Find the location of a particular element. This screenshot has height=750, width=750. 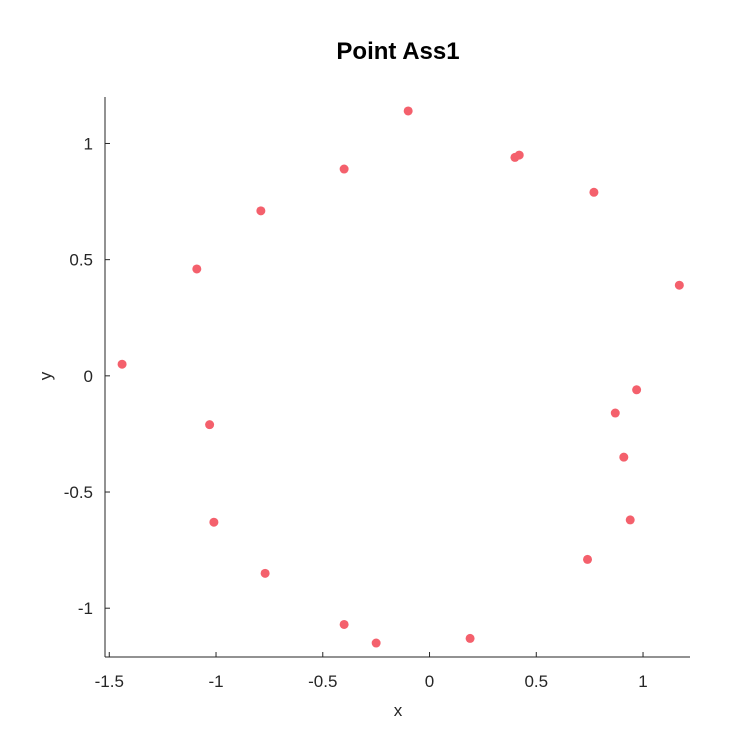

x-tick-label: 1 is located at coordinates (642, 681).